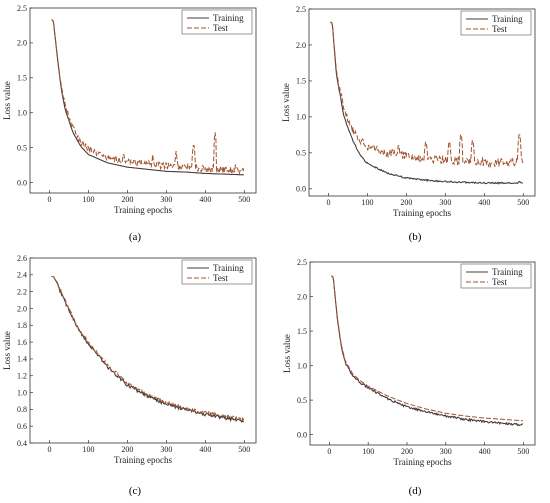 The width and height of the screenshot is (550, 503). What do you see at coordinates (22, 342) in the screenshot?
I see `y-tick-label: 1.6` at bounding box center [22, 342].